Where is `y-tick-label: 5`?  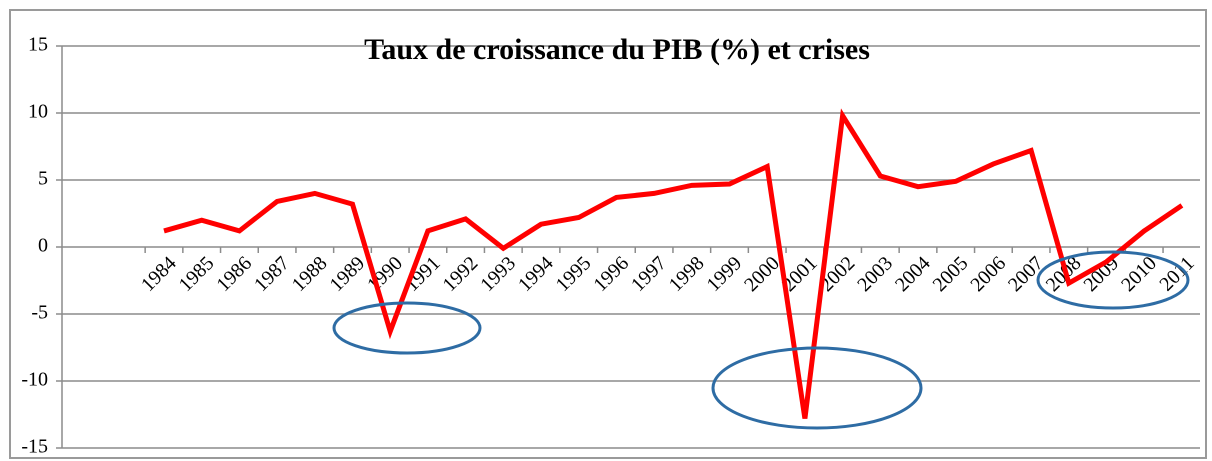 y-tick-label: 5 is located at coordinates (43, 179).